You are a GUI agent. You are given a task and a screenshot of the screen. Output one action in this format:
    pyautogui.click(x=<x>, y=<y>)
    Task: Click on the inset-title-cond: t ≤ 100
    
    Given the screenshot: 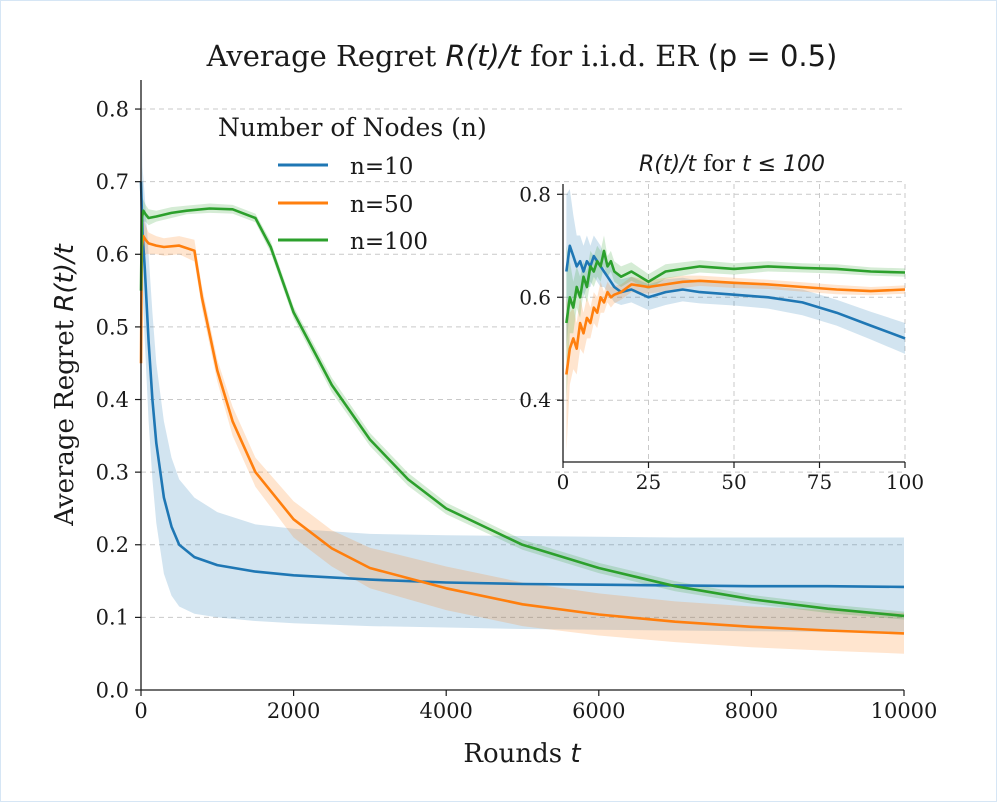 What is the action you would take?
    pyautogui.click(x=783, y=164)
    